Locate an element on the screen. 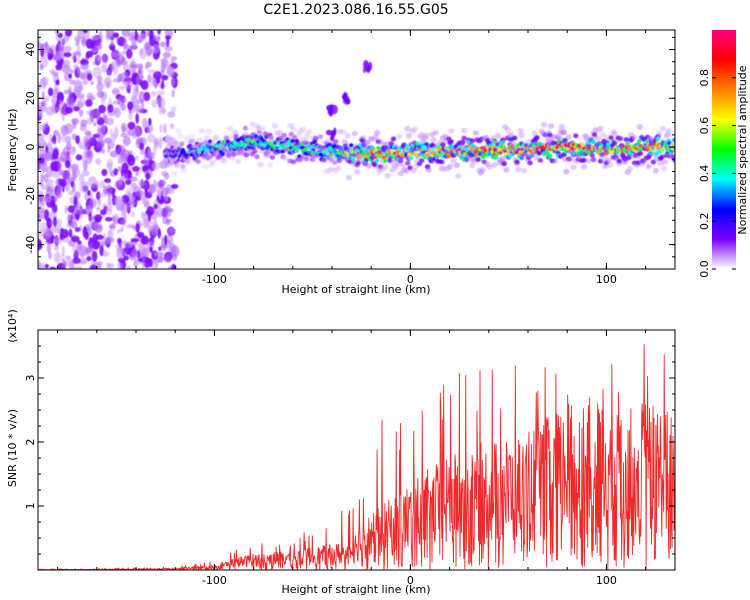 The height and width of the screenshot is (600, 750). x-tick-label: 0 is located at coordinates (410, 580).